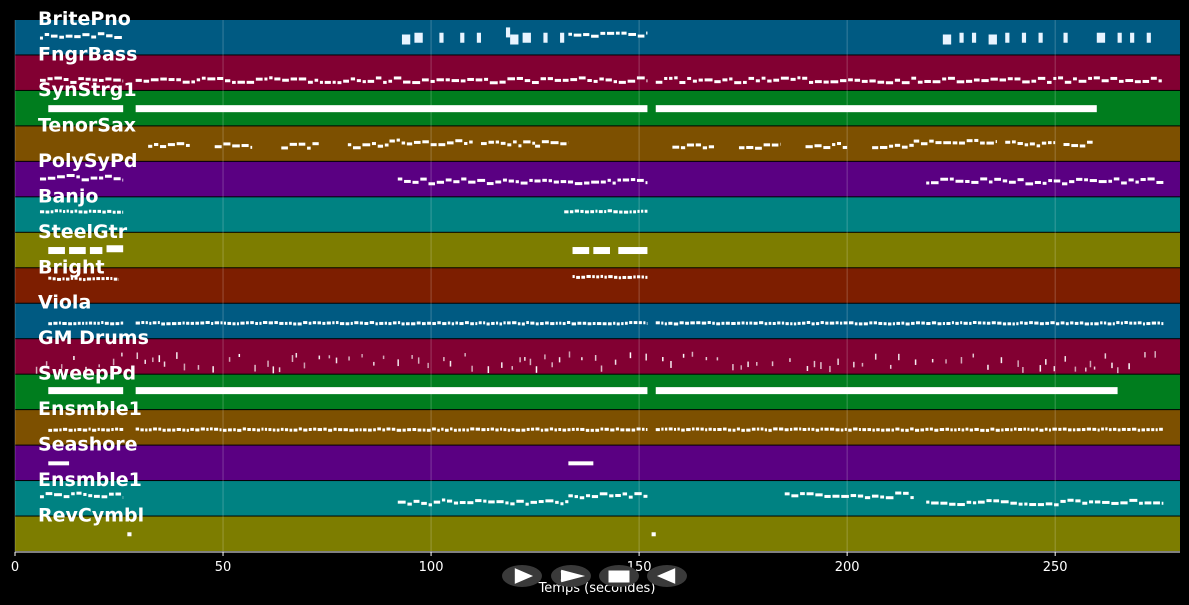 This screenshot has height=605, width=1189. I want to click on play-button: play, so click(522, 576).